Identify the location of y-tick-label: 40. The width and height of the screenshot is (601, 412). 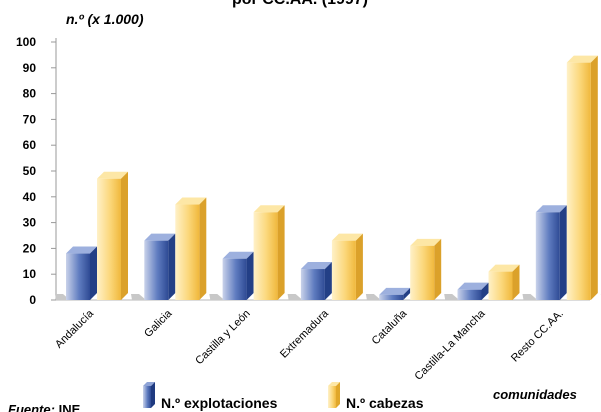
(30, 197).